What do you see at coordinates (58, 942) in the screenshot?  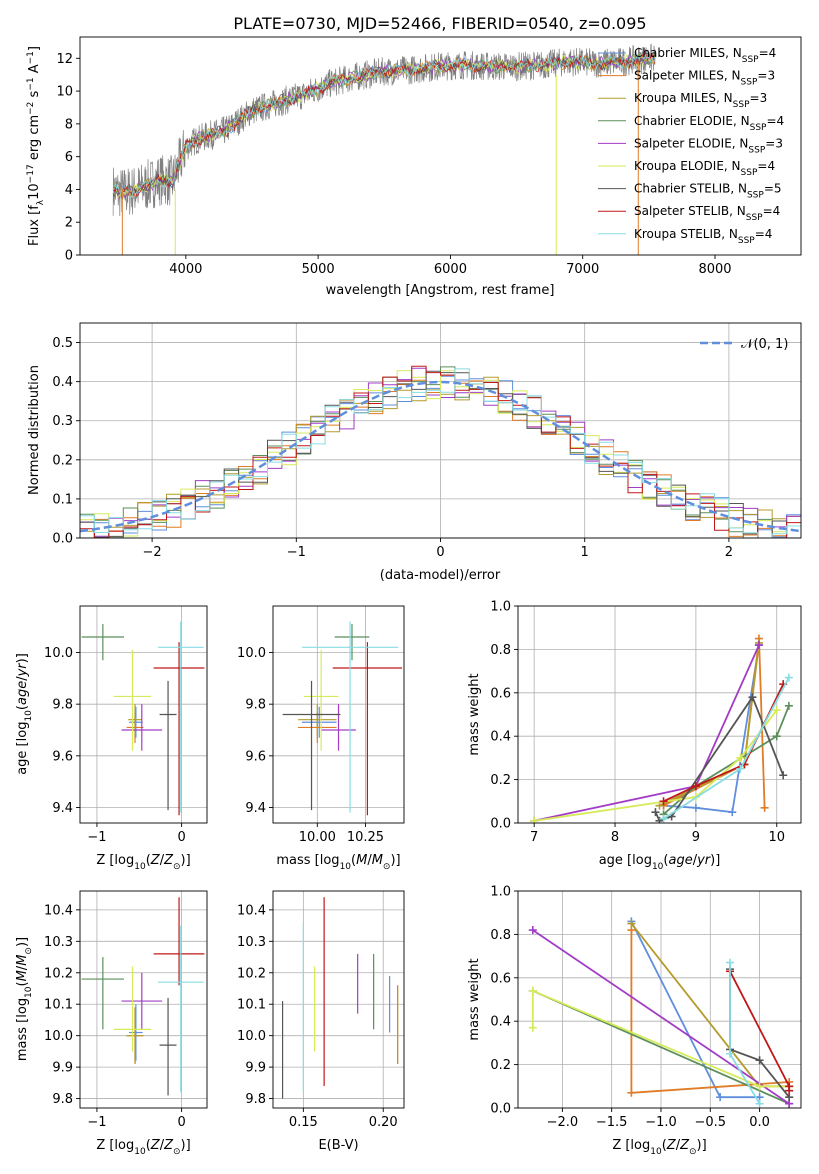 I see `y-tick-label: 10.3` at bounding box center [58, 942].